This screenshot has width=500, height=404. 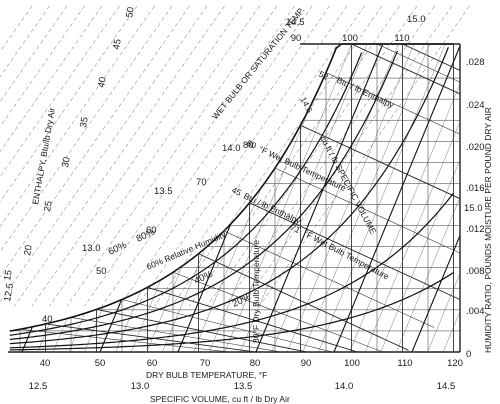 What do you see at coordinates (401, 38) in the screenshot?
I see `wet-bulb-top-tick-label: 110` at bounding box center [401, 38].